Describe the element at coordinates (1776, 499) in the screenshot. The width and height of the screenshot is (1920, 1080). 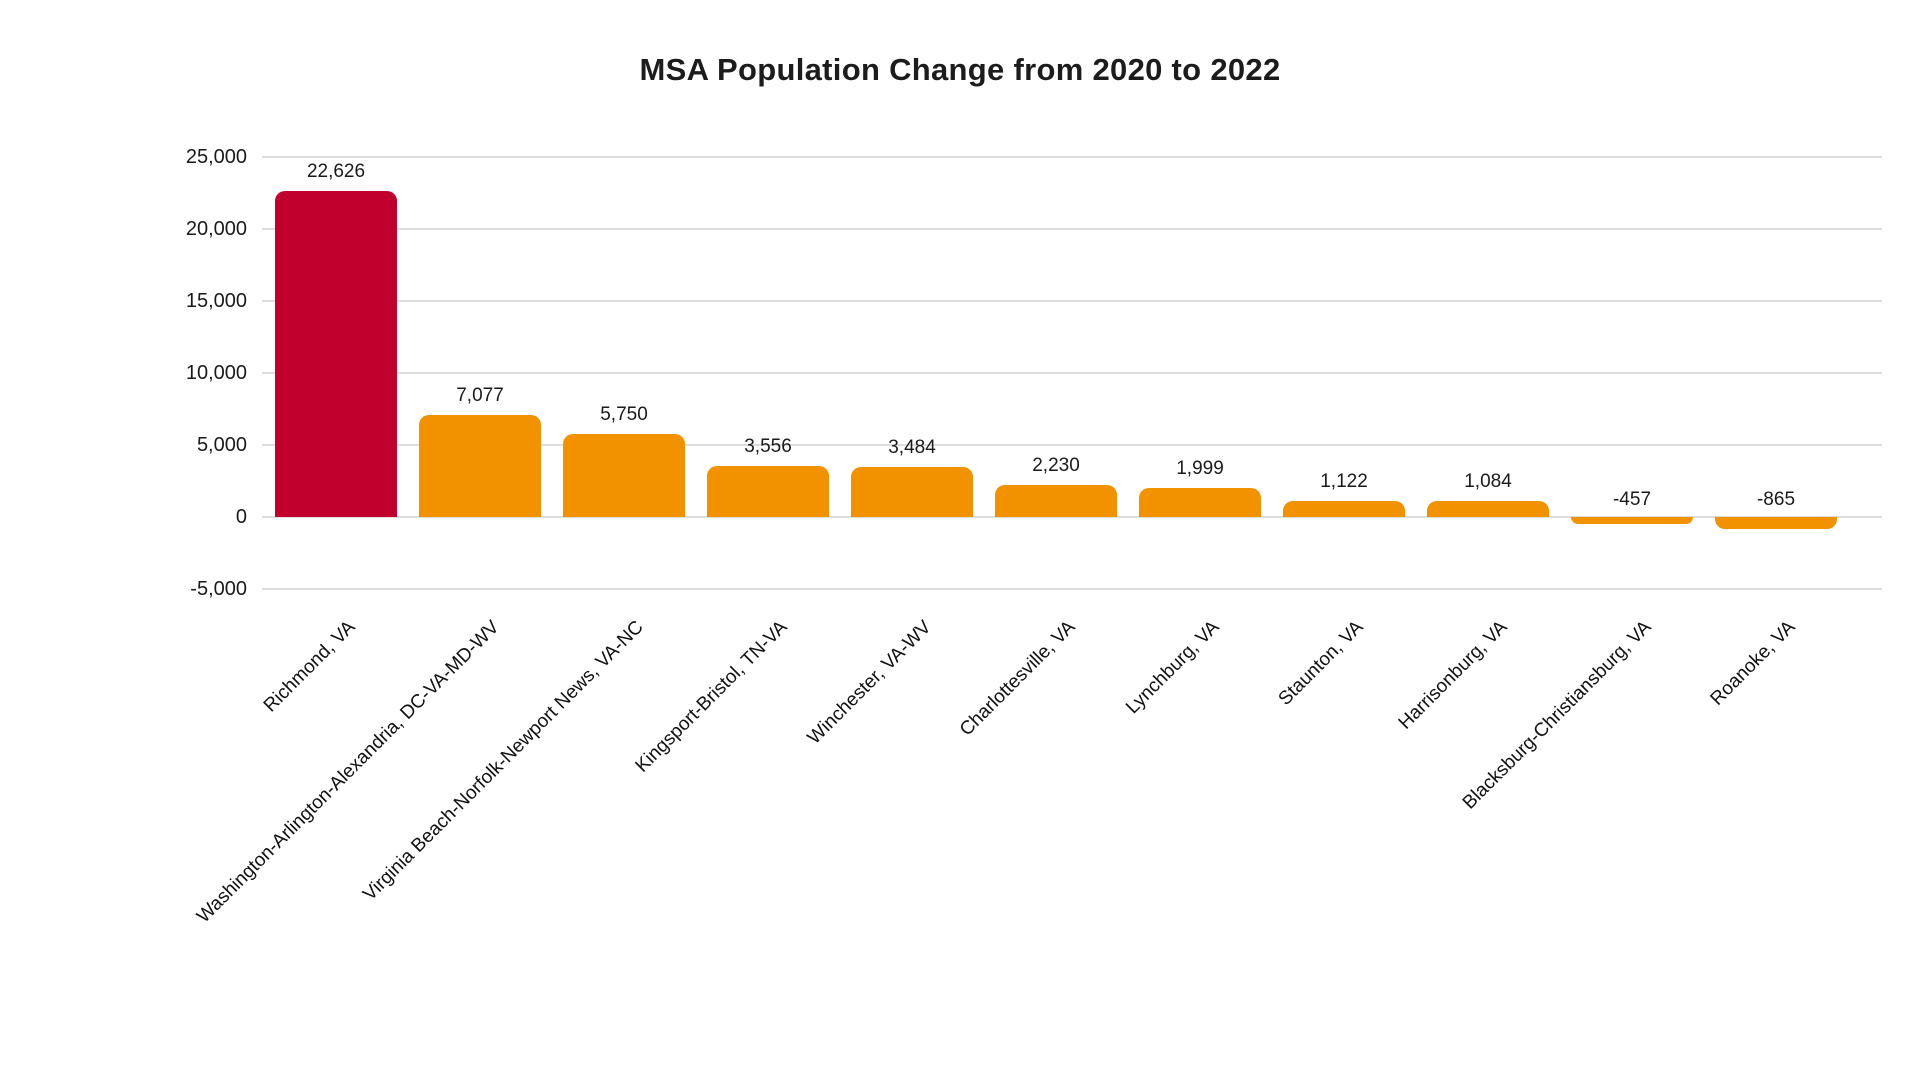
I see `bar-value-label: -865` at that location.